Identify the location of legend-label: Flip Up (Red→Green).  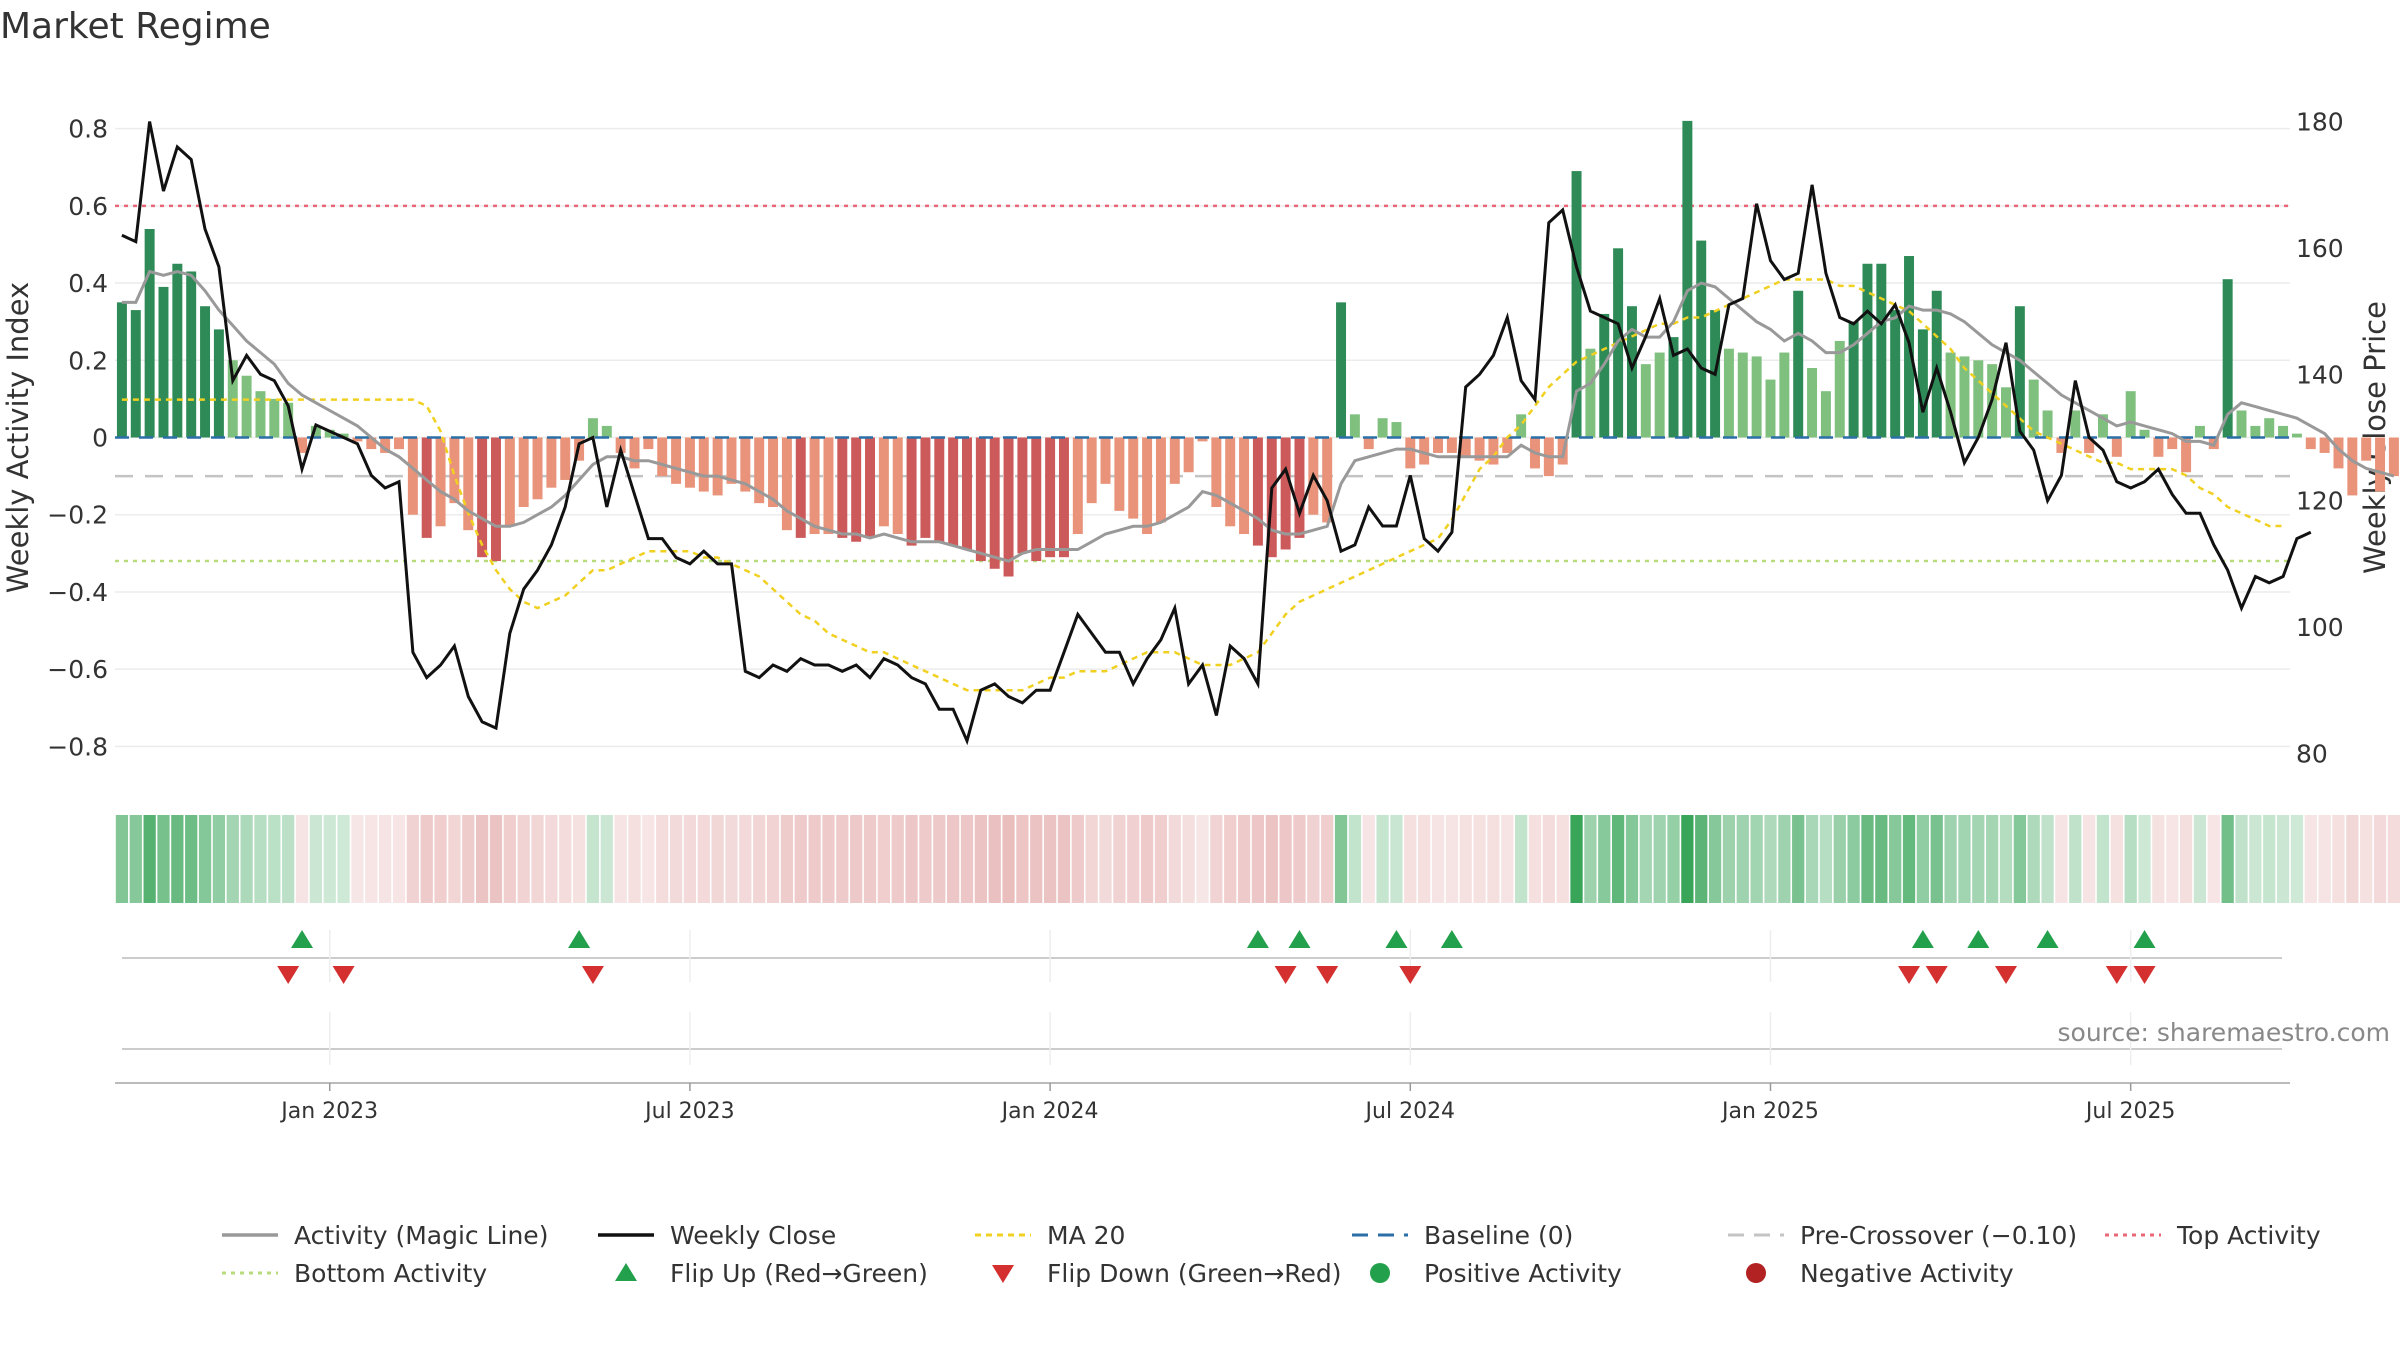
(799, 1273).